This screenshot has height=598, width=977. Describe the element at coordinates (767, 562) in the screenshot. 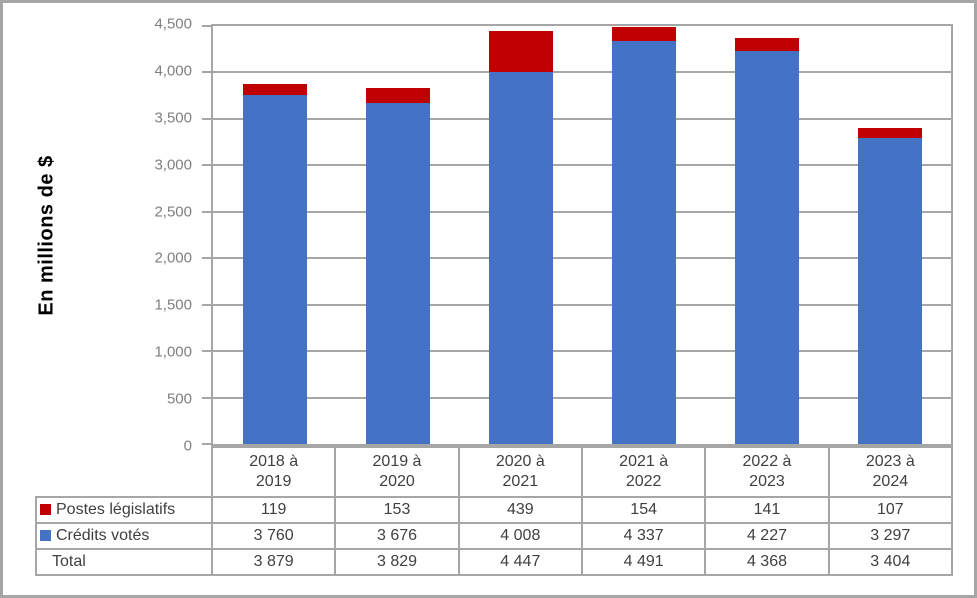

I see `table-value-cell: 4 368` at that location.